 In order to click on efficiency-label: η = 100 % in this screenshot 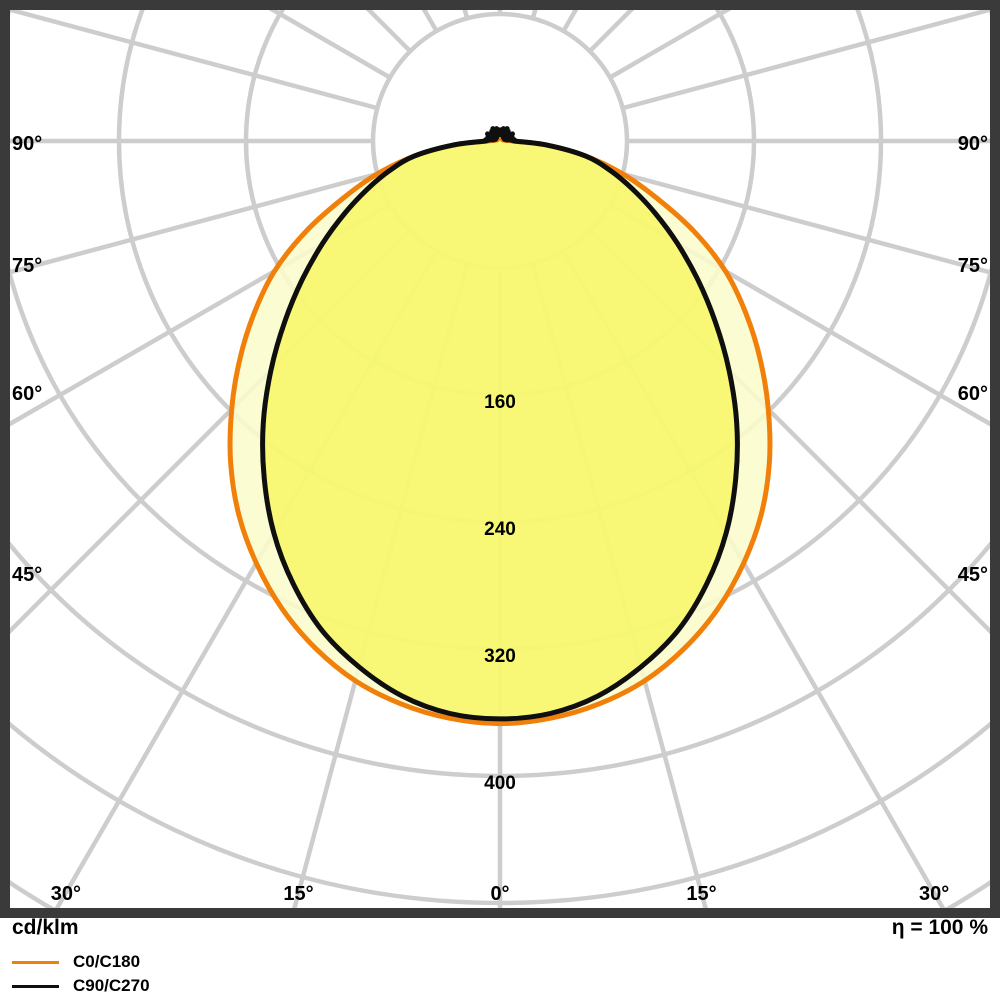, I will do `click(939, 927)`.